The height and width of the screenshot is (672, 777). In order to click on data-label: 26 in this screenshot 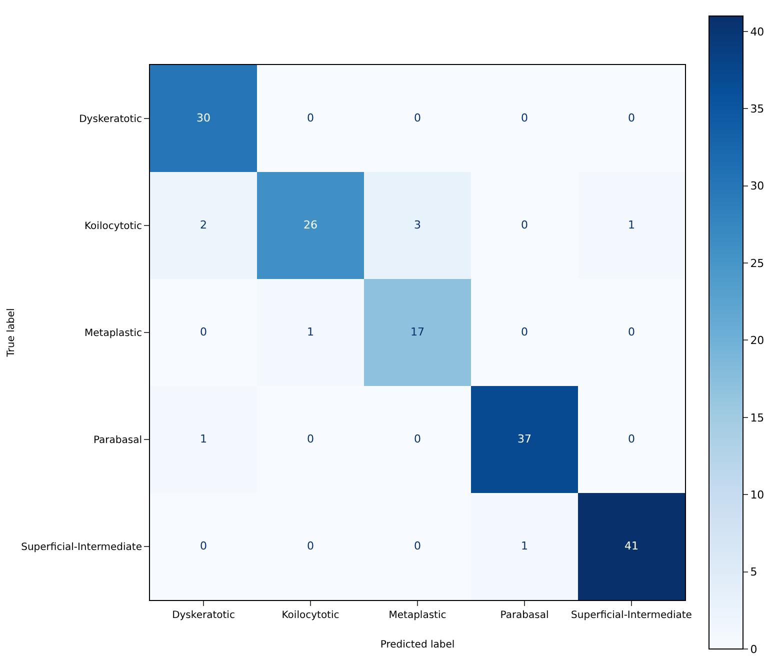, I will do `click(311, 225)`.